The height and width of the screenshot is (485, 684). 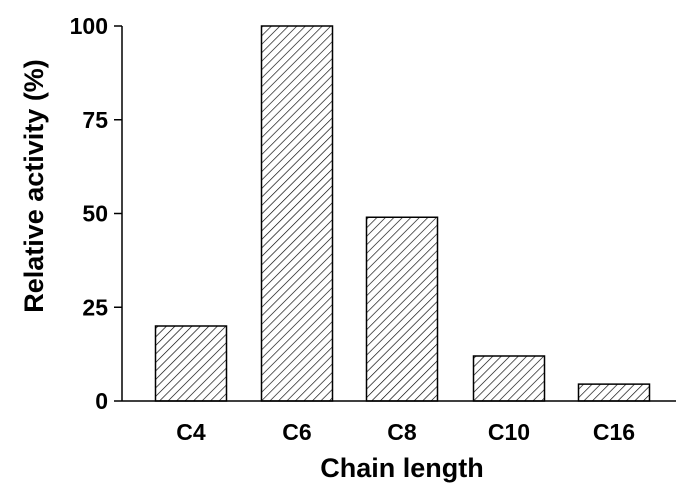 I want to click on y-tick-label-75: 75, so click(x=95, y=120).